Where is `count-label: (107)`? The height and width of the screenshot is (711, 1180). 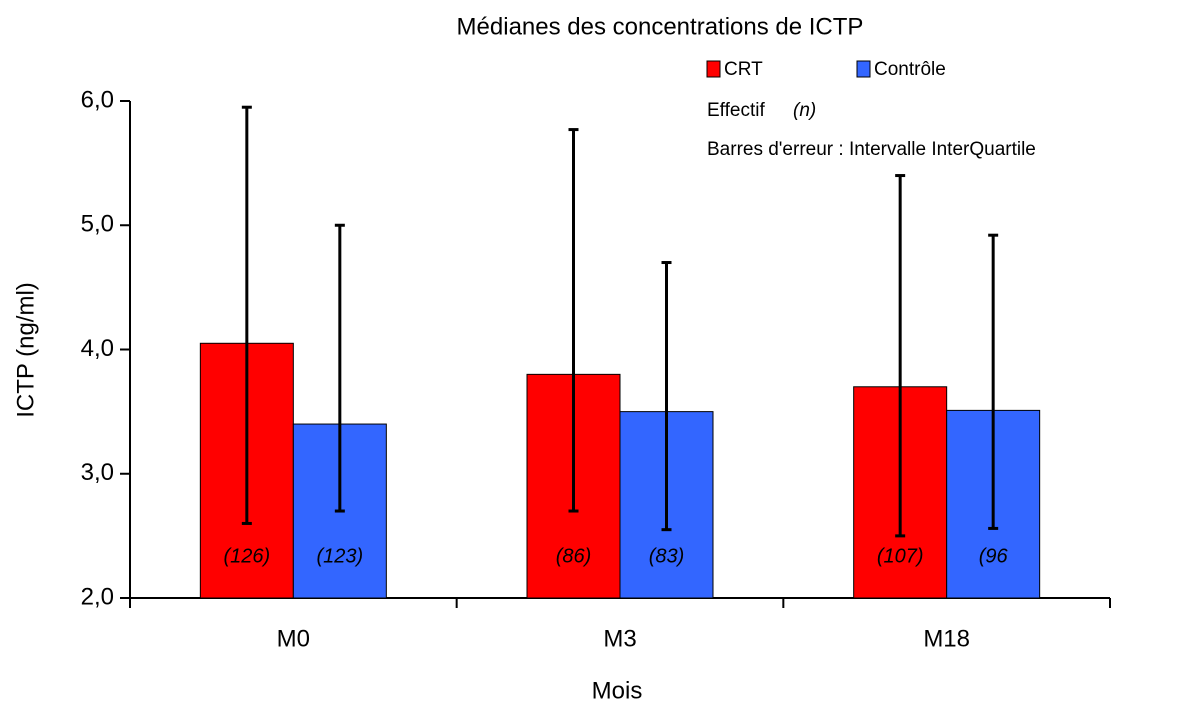
count-label: (107) is located at coordinates (900, 556).